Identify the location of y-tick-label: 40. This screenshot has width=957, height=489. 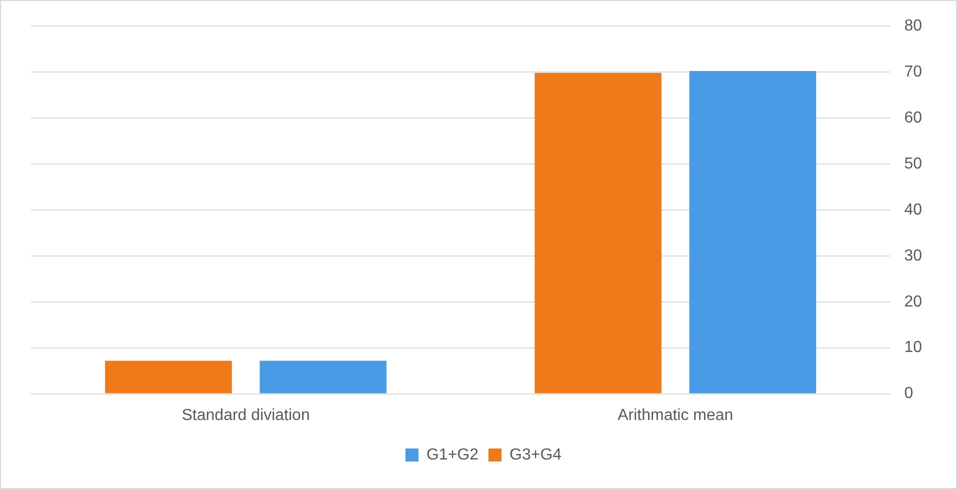
(913, 209).